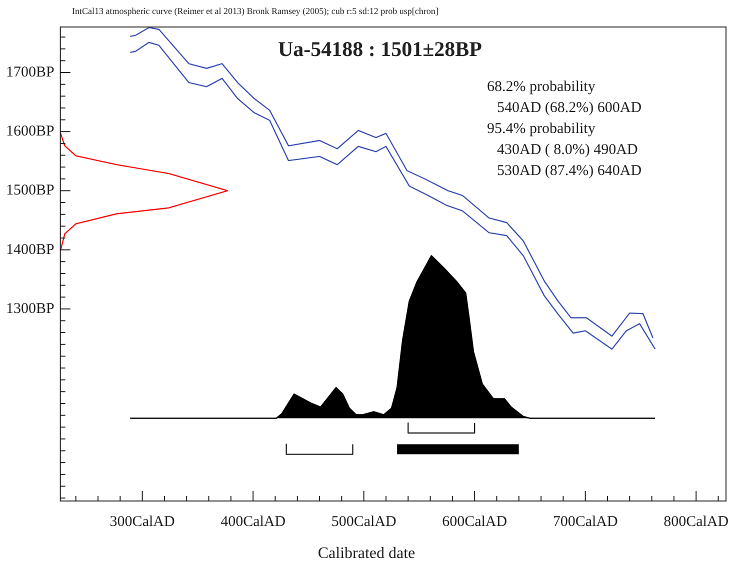 This screenshot has width=733, height=579. I want to click on y-tick-label: 1300BP, so click(30, 308).